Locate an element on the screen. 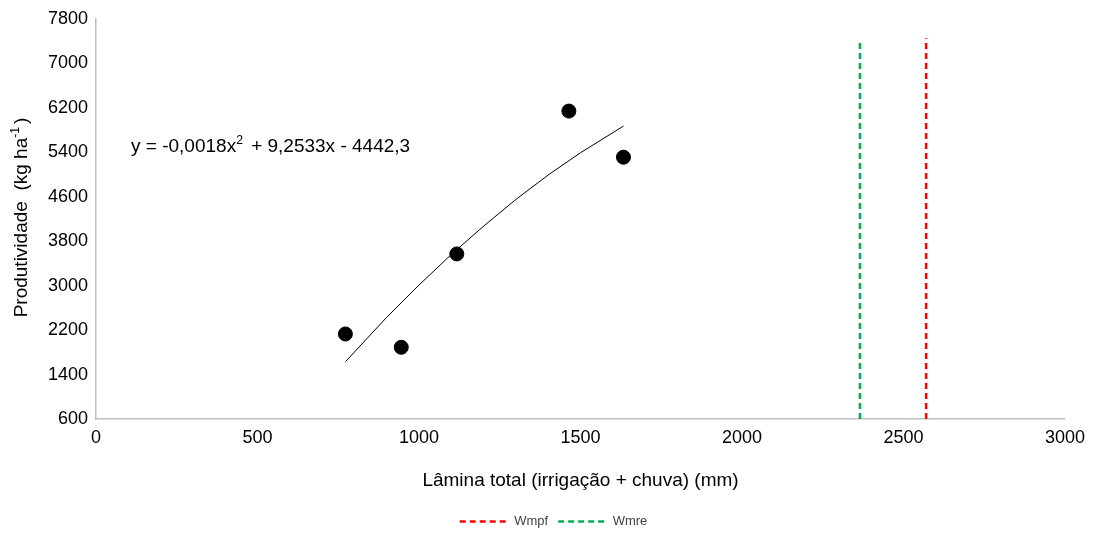 The image size is (1093, 538). y-tick-label: 1400 is located at coordinates (68, 373).